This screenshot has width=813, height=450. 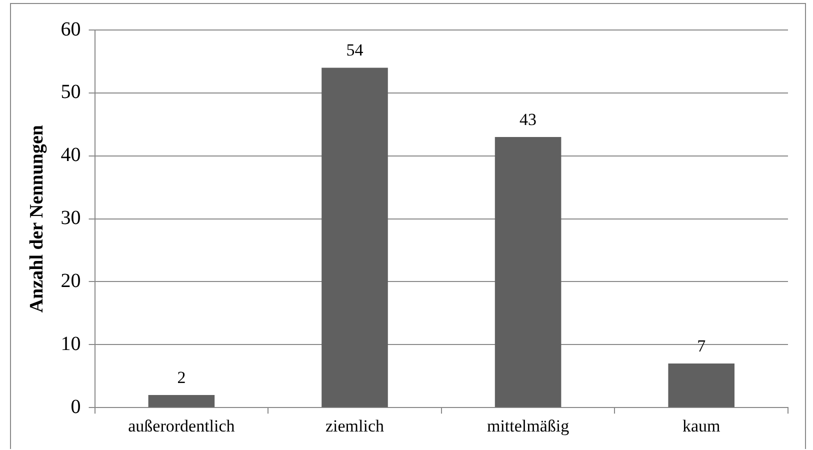 I want to click on data-label: 43, so click(x=528, y=119).